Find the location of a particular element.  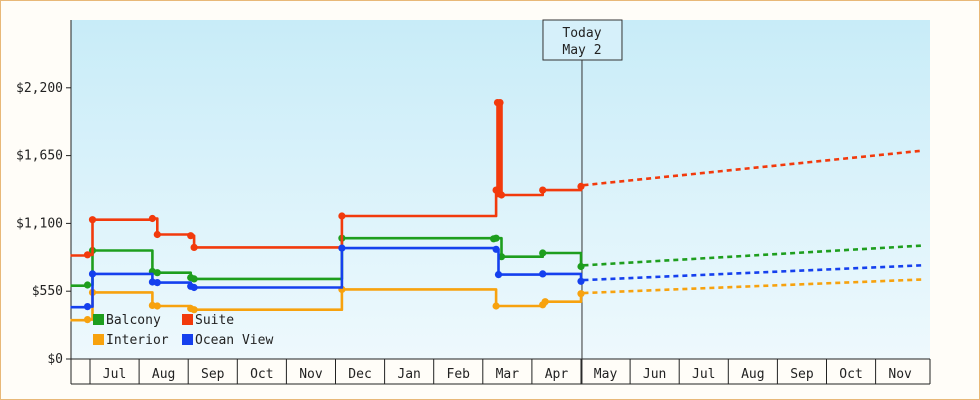

legend-swatch-ocean-view is located at coordinates (187, 339).